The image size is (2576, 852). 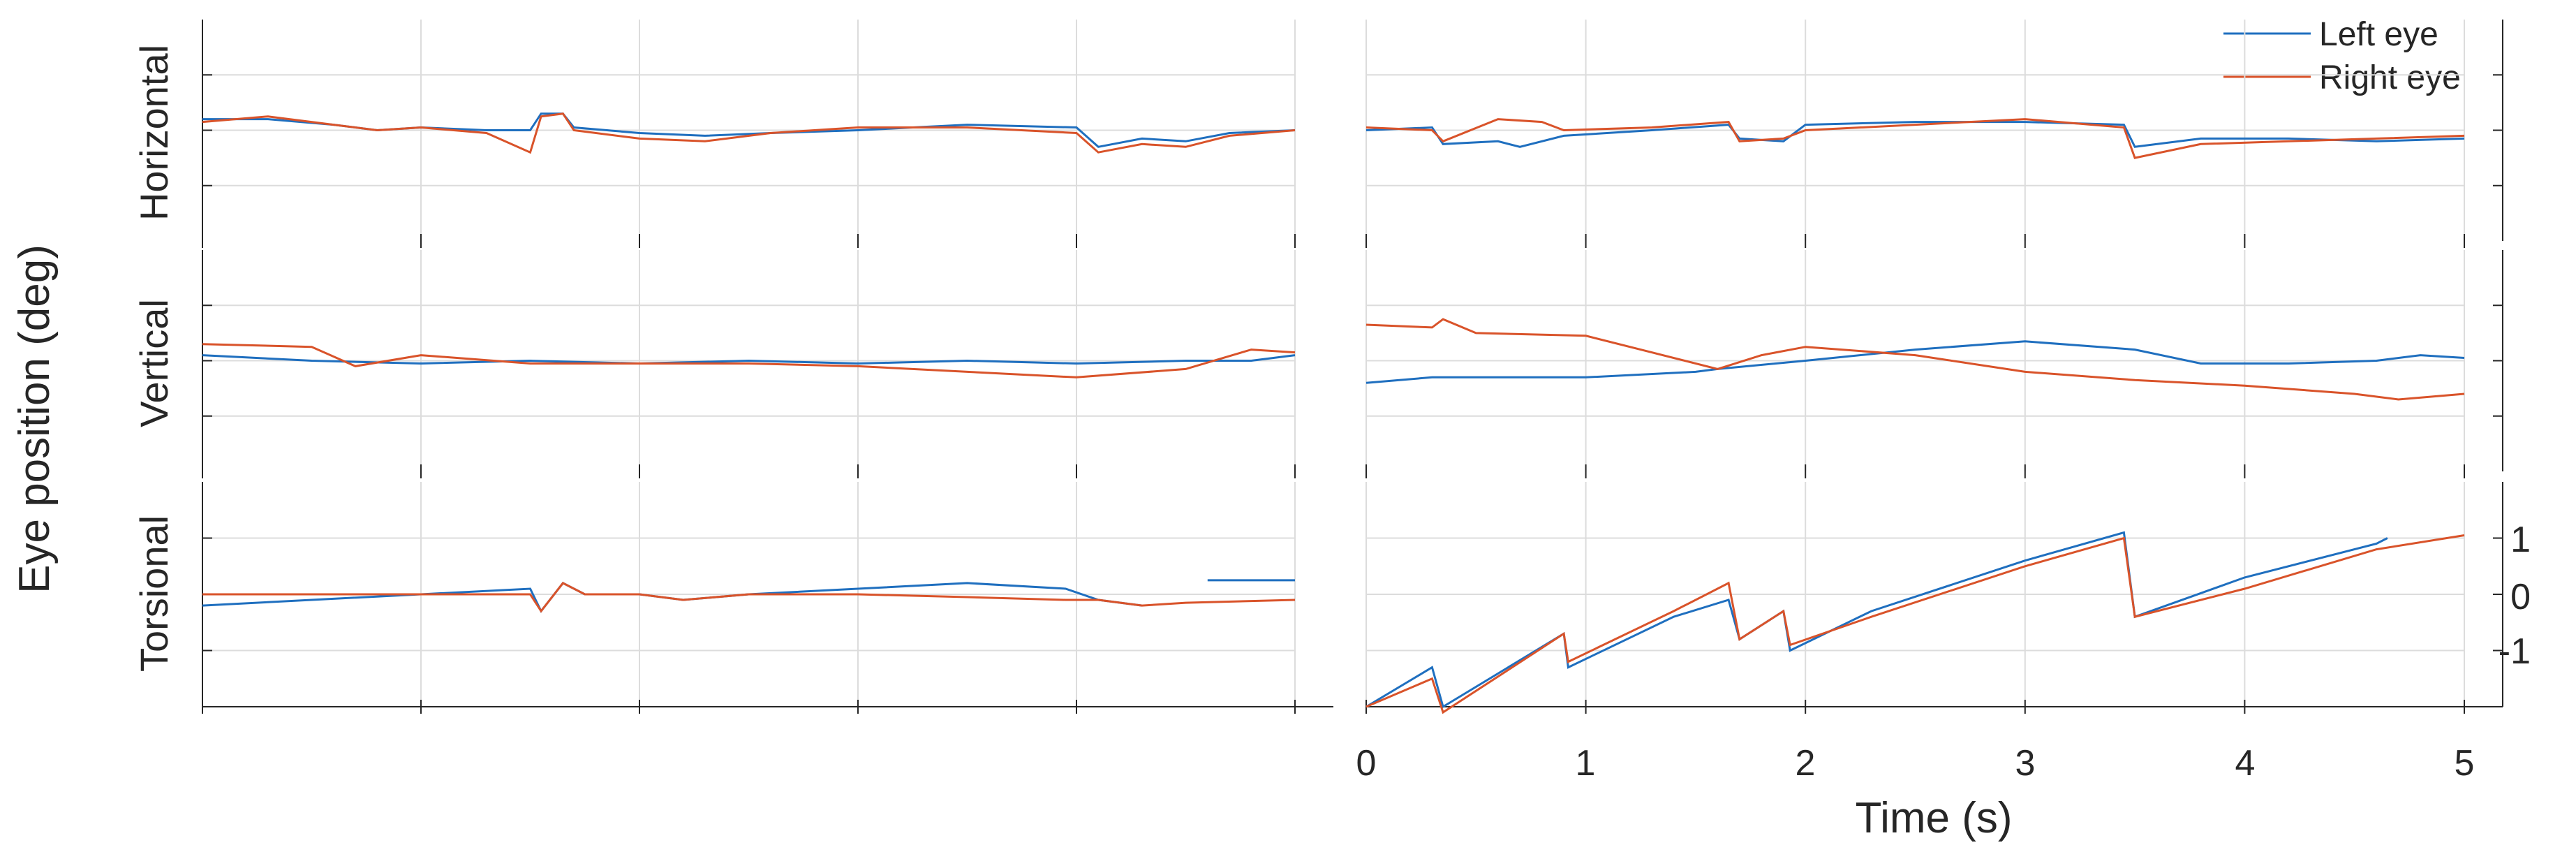 I want to click on row-label-torsional: Torsional, so click(x=154, y=593).